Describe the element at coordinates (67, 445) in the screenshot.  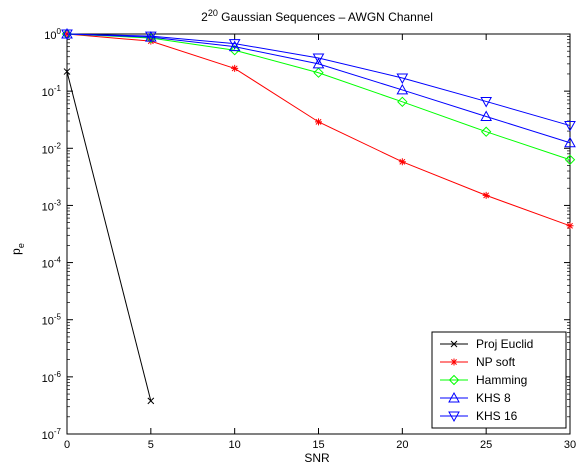
I see `x-tick-label: 0` at that location.